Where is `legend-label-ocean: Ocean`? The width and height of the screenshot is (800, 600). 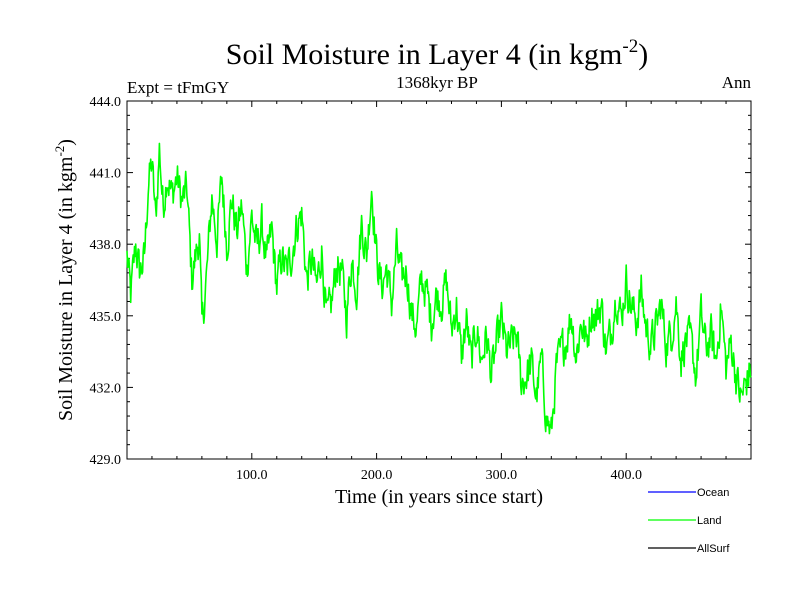
legend-label-ocean: Ocean is located at coordinates (713, 493).